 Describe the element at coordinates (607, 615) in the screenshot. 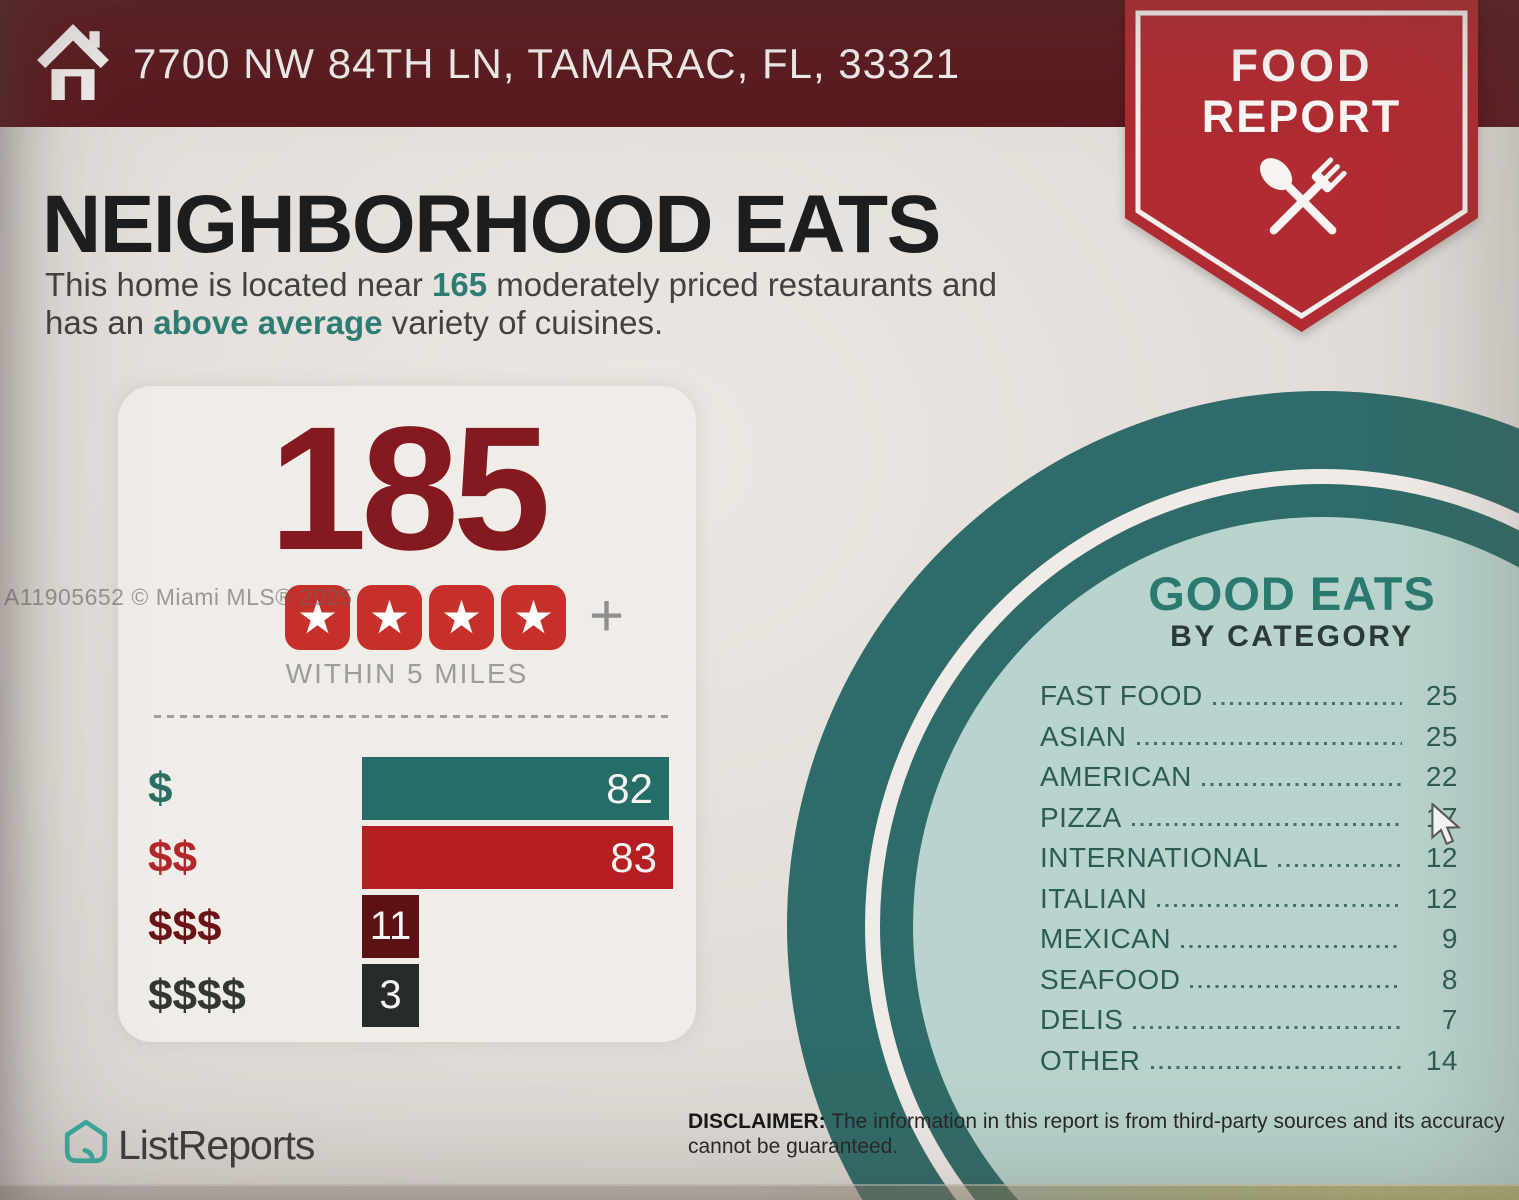

I see `plus-sign: +` at that location.